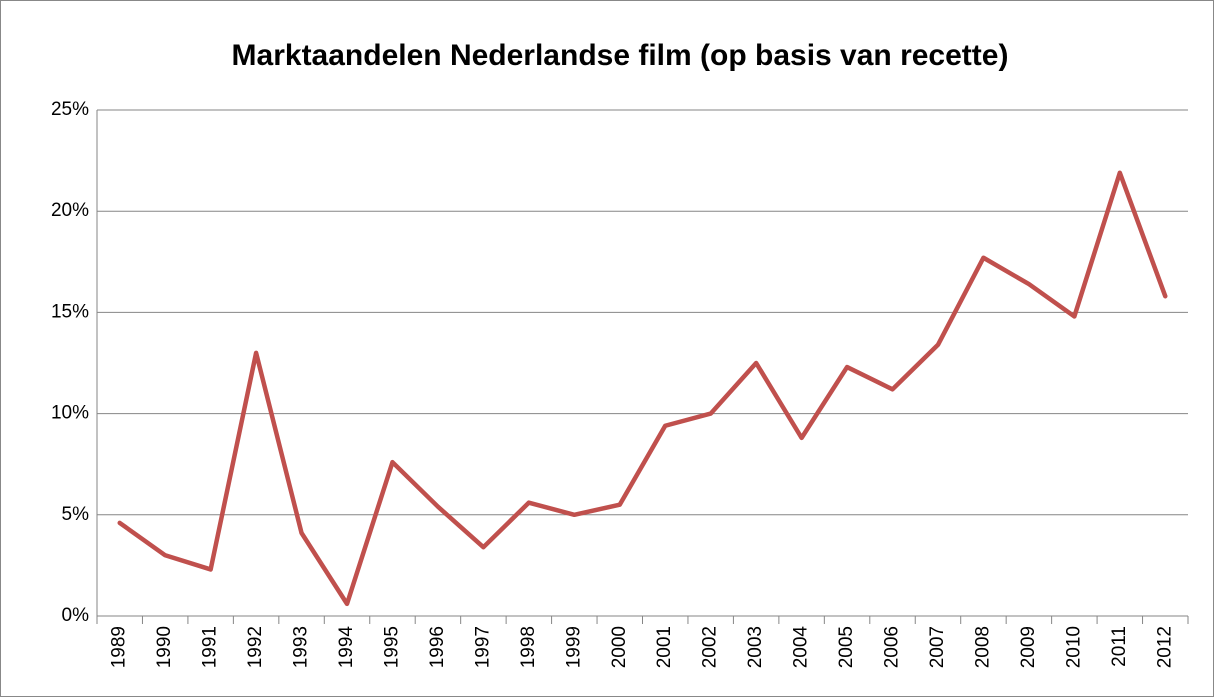  I want to click on x-tick-label: 2007, so click(937, 647).